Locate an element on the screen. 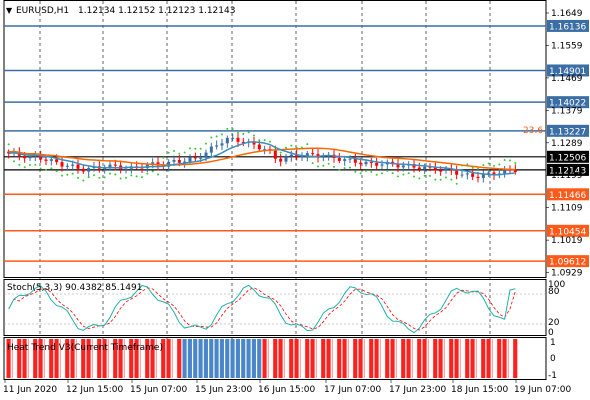 Image resolution: width=590 pixels, height=400 pixels. level-label: 1.12143 is located at coordinates (567, 171).